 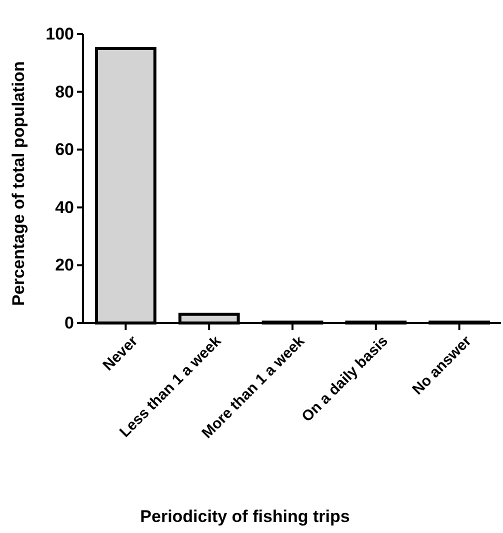 I want to click on y-tick-label: 100, so click(x=60, y=34).